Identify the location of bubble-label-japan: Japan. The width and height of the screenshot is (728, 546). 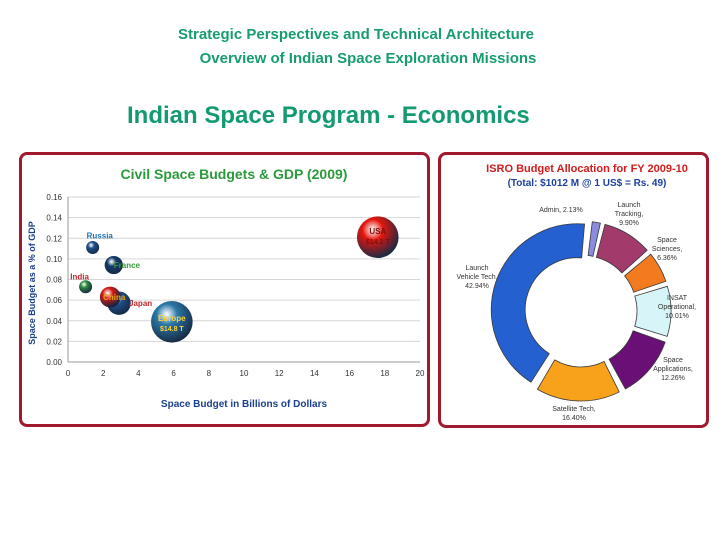
(140, 303).